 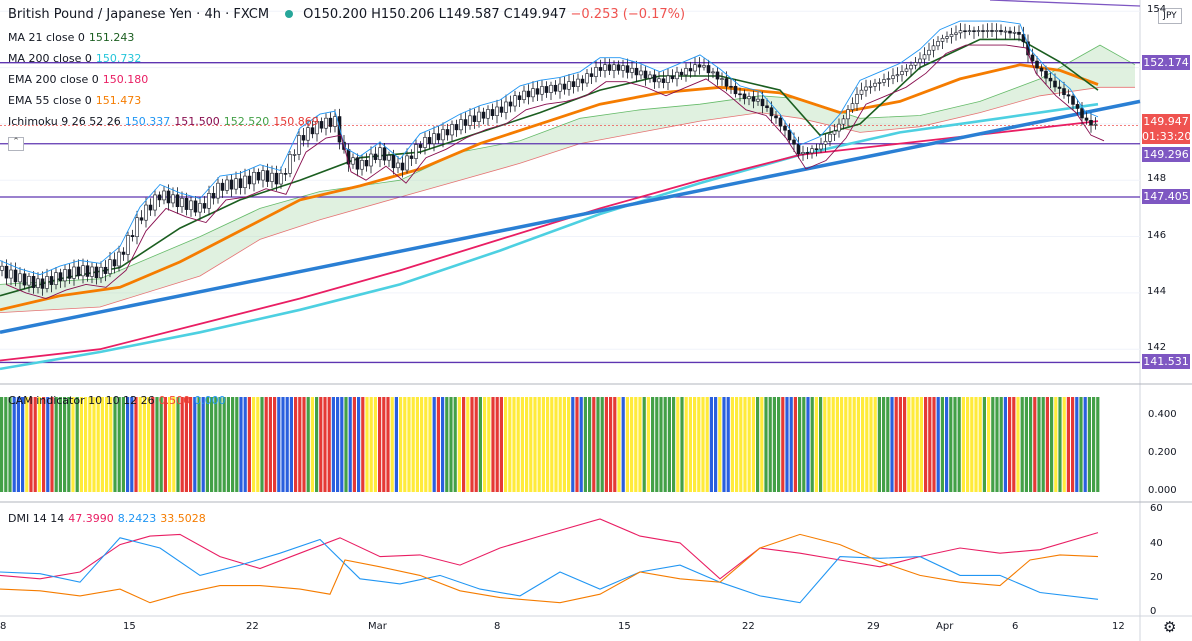 I want to click on settings-gear-icon: ⚙, so click(x=1170, y=627).